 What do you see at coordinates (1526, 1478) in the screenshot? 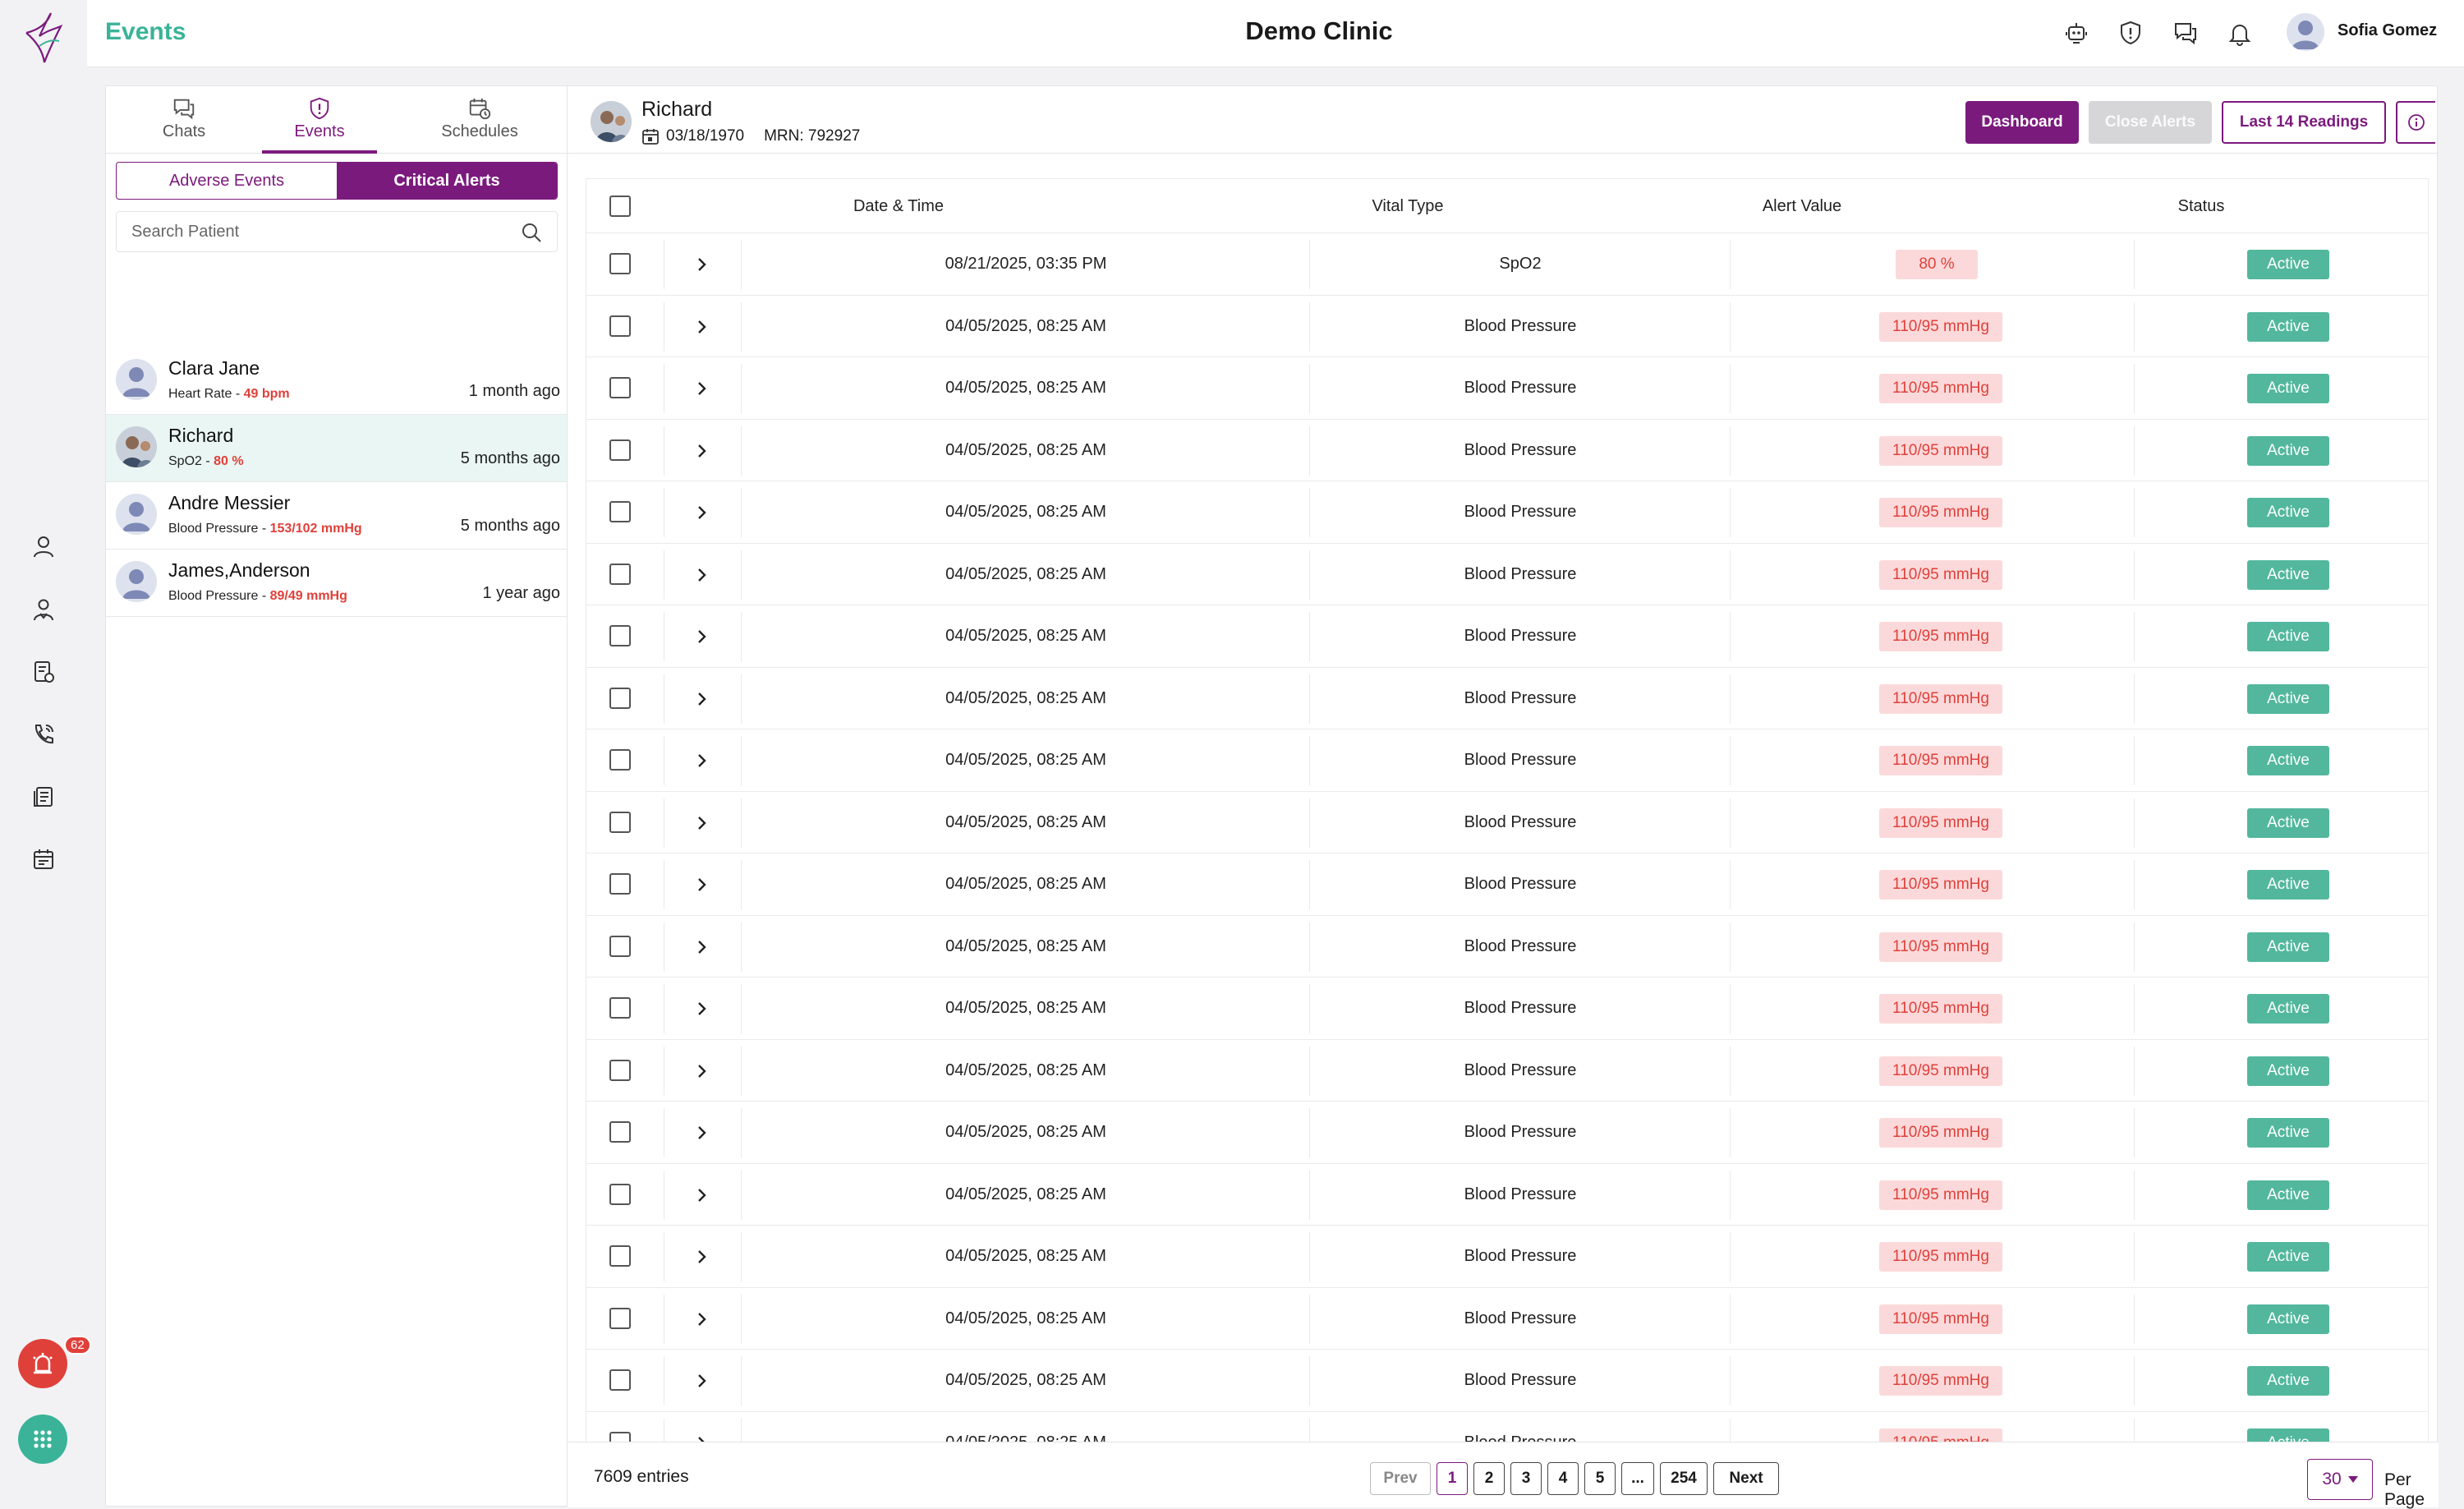
I see `page-button: 3` at bounding box center [1526, 1478].